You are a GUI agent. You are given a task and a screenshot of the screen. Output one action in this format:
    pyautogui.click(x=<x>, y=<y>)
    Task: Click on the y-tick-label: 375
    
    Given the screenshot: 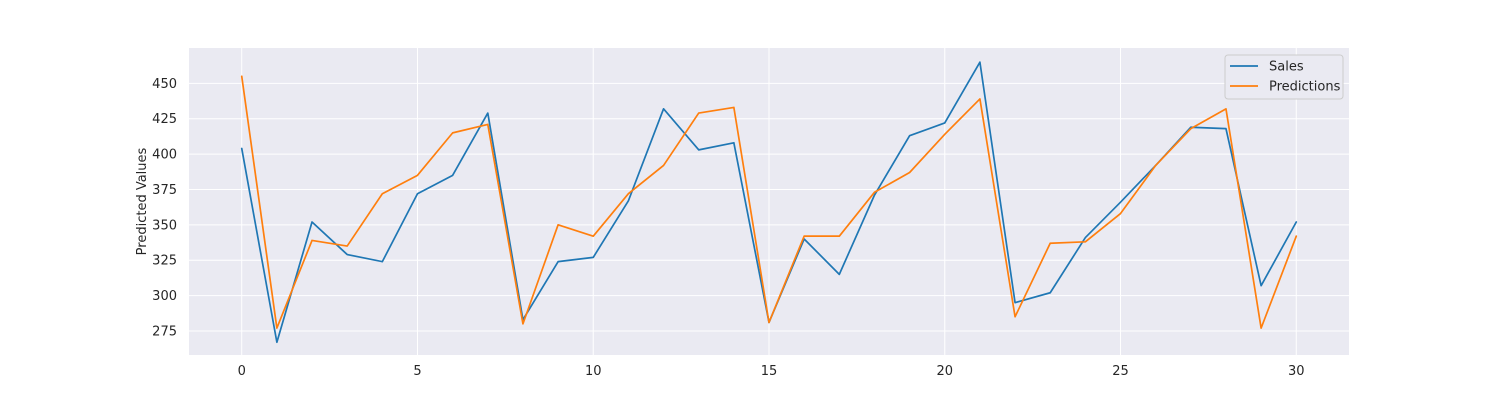 What is the action you would take?
    pyautogui.click(x=164, y=190)
    